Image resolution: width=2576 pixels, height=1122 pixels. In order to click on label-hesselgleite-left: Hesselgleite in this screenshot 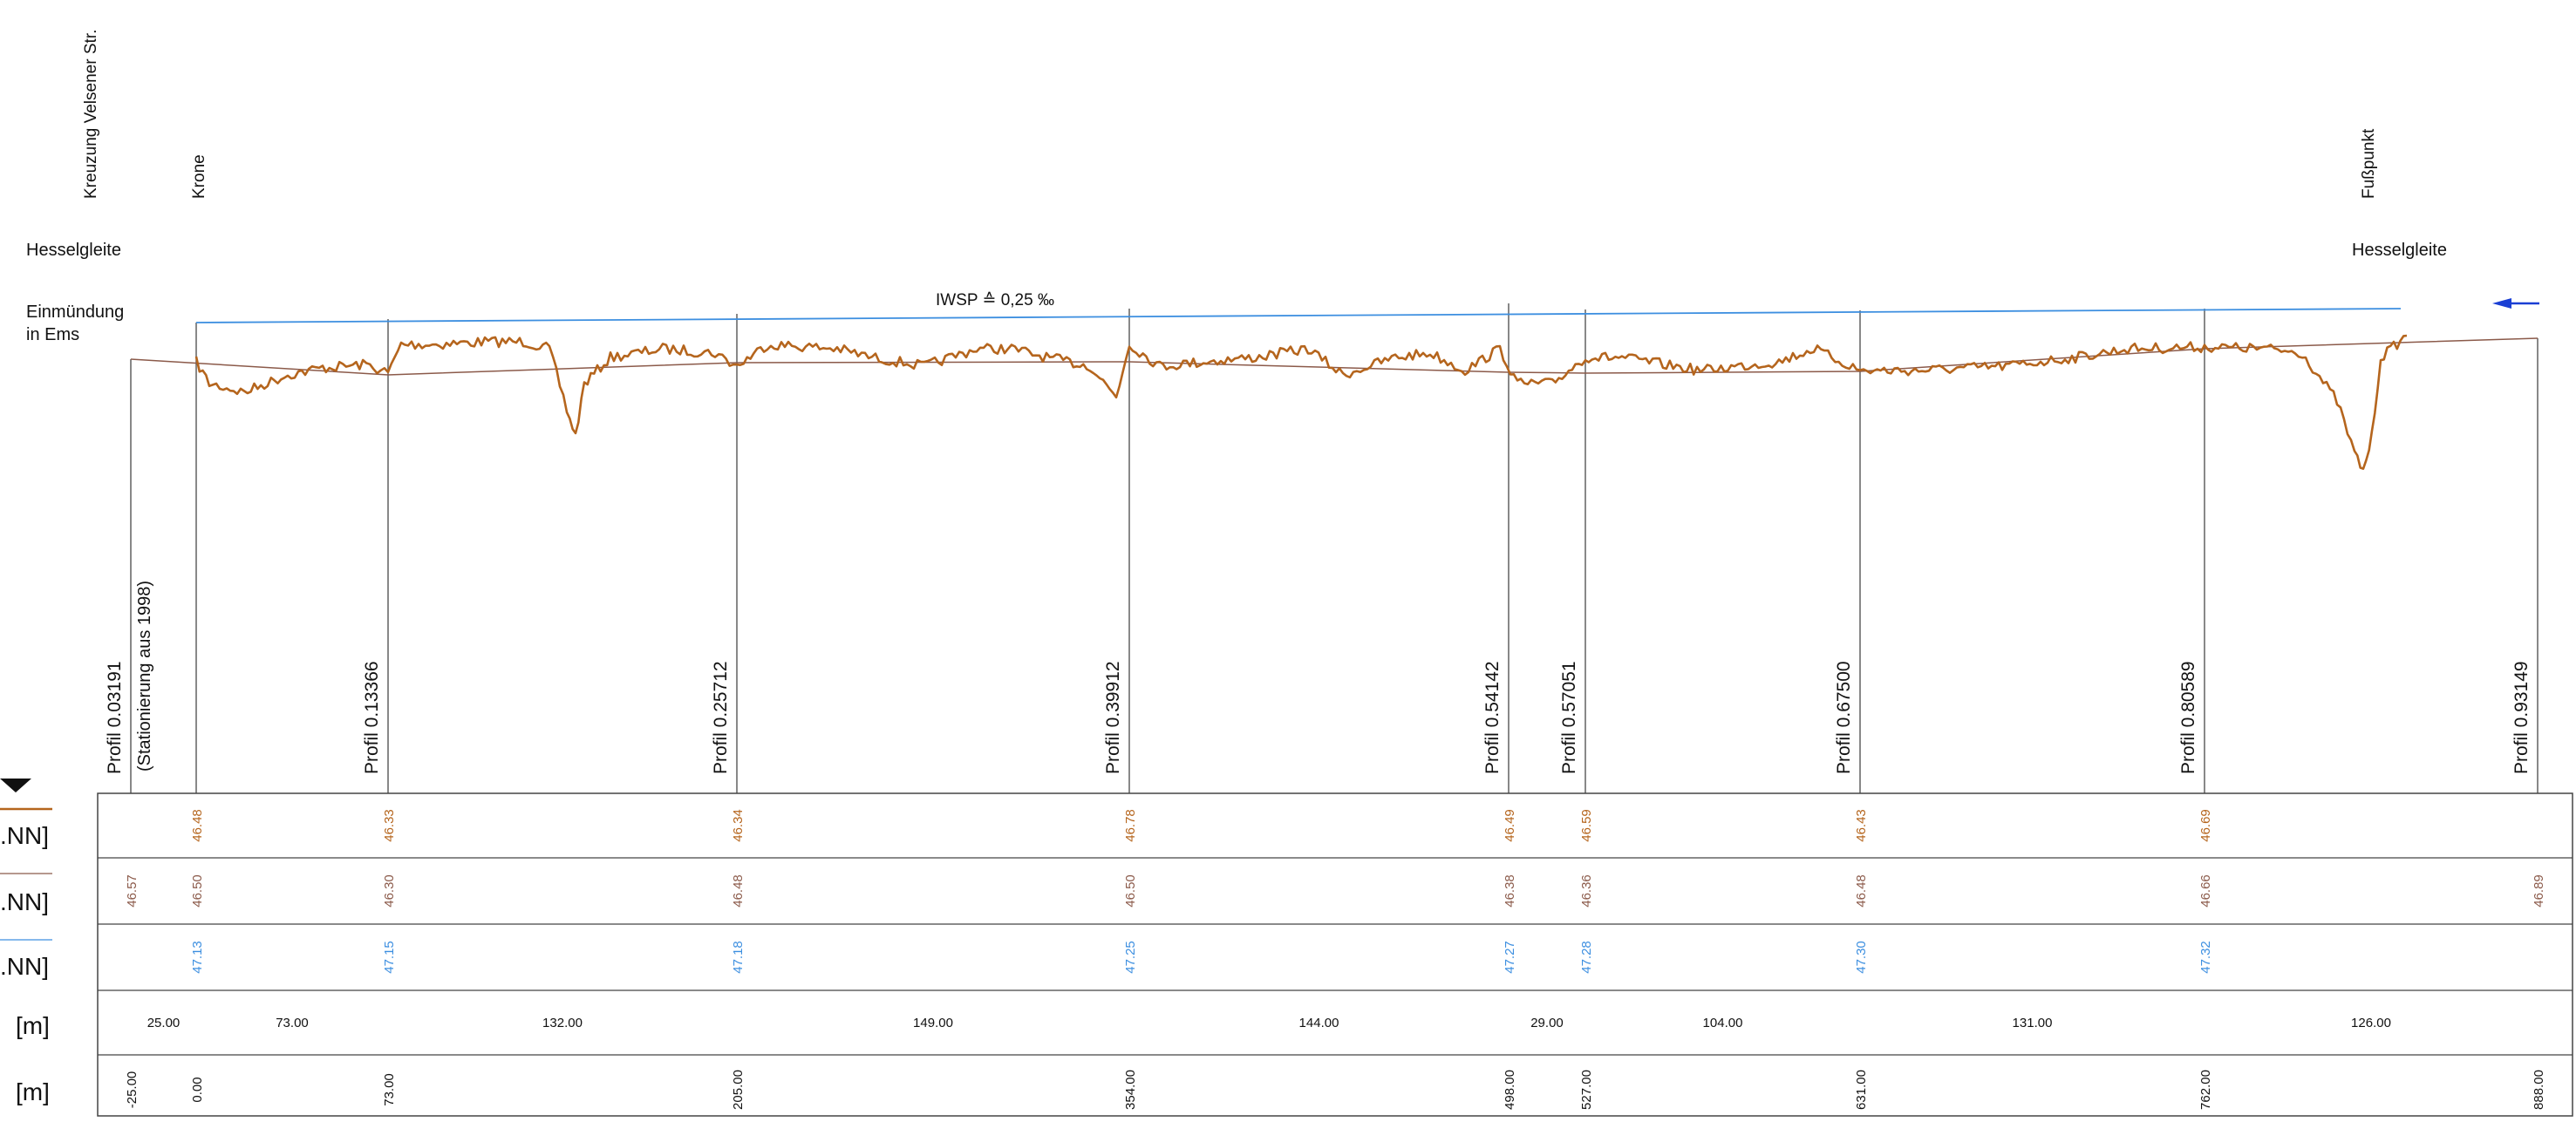, I will do `click(74, 250)`.